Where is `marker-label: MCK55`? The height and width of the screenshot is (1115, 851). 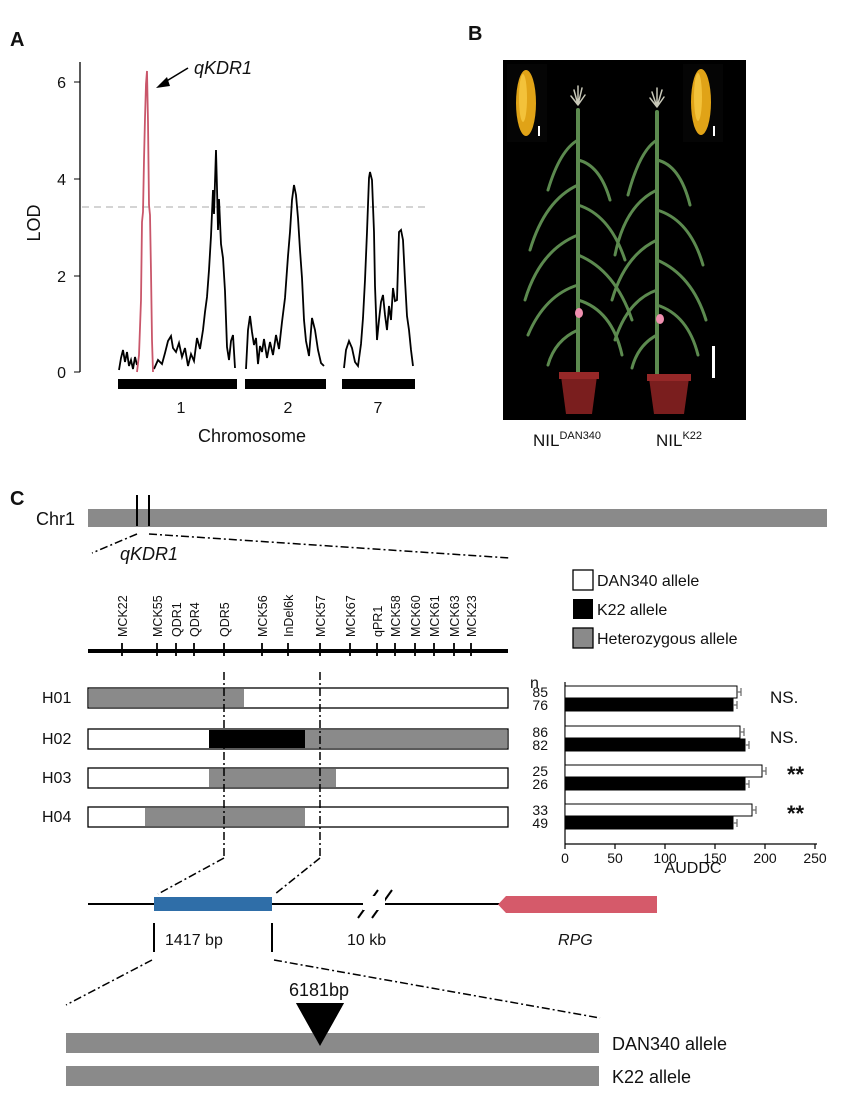 marker-label: MCK55 is located at coordinates (158, 616).